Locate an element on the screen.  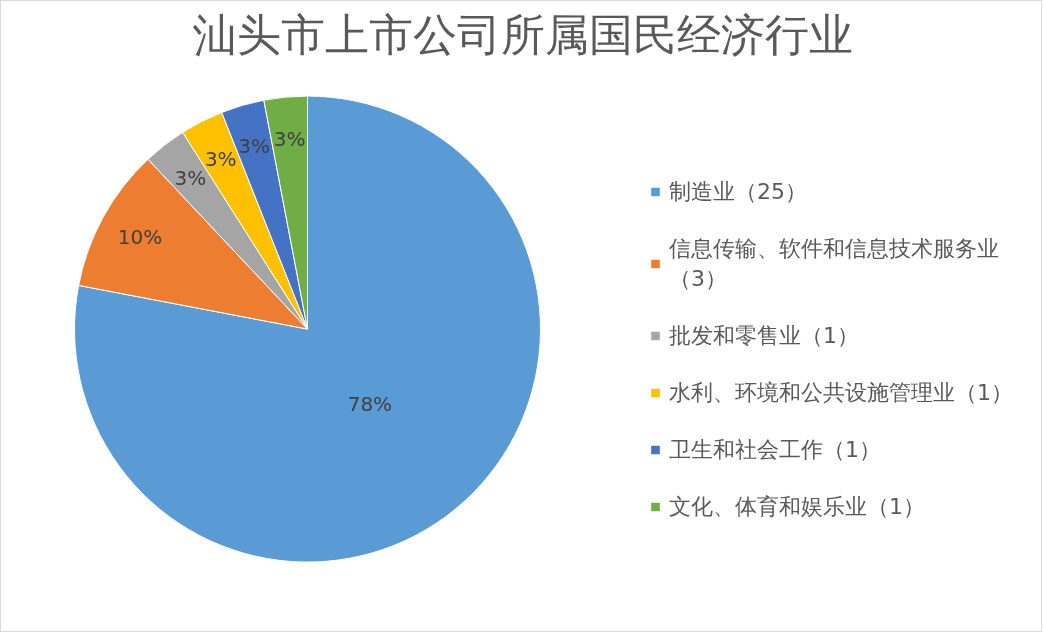
legend-label: 信息传输、软件和信息技术服务业（3） is located at coordinates (834, 263).